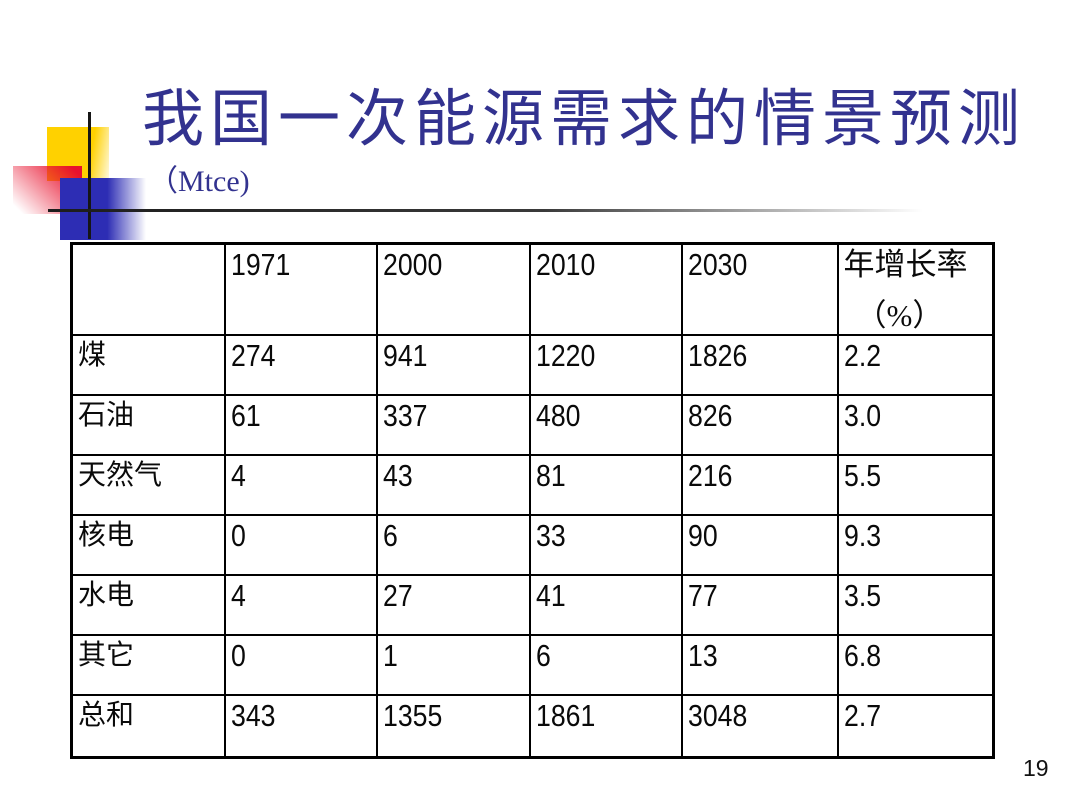 This screenshot has width=1080, height=807. I want to click on cell: 6.8, so click(915, 665).